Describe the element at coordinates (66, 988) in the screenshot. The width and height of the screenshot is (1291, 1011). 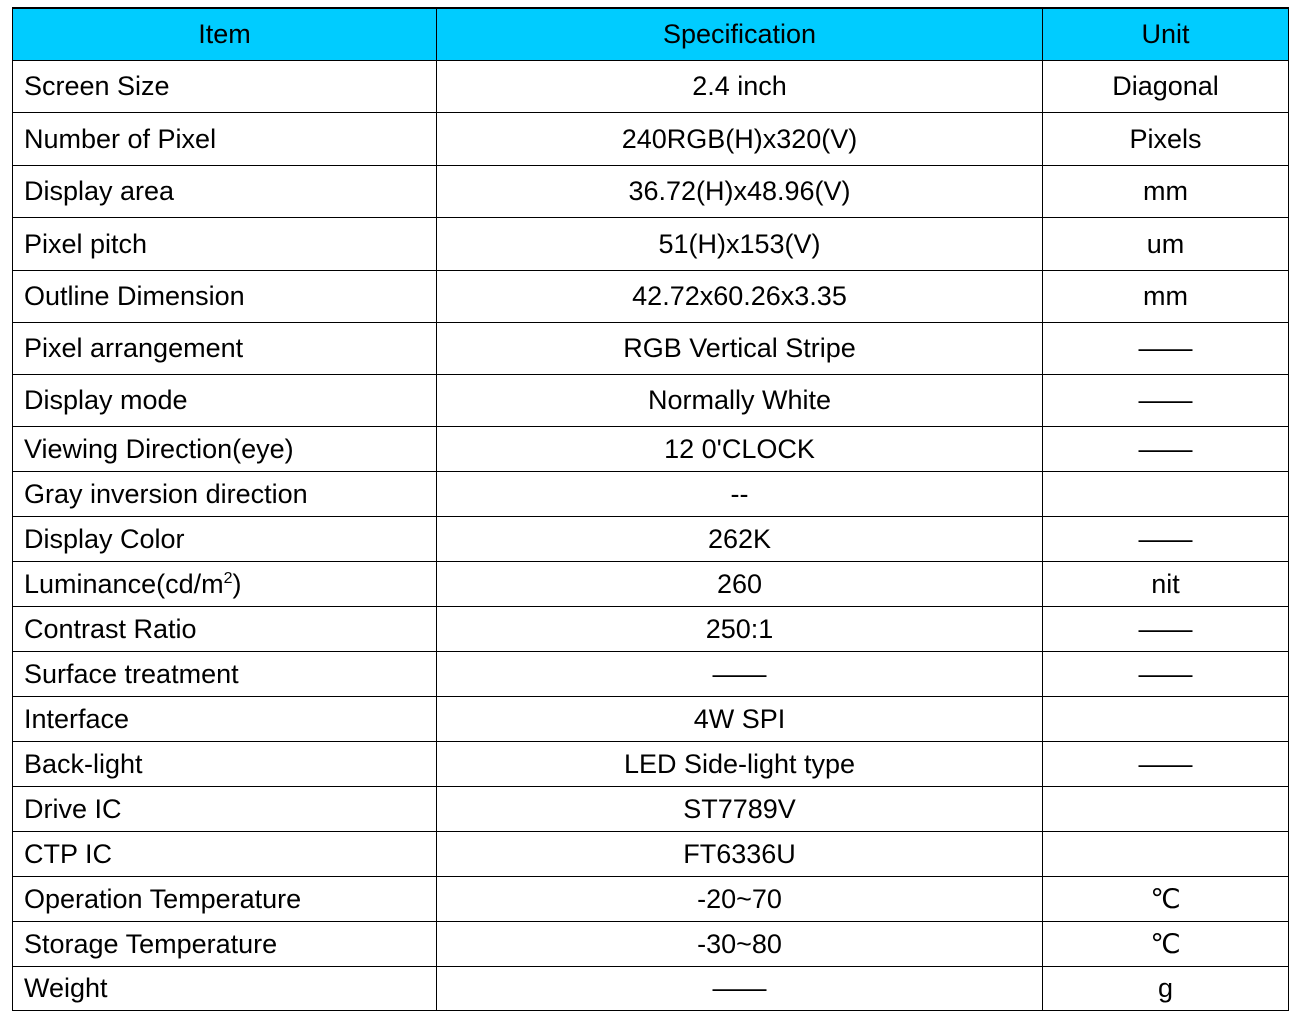
I see `item-label: Weight` at that location.